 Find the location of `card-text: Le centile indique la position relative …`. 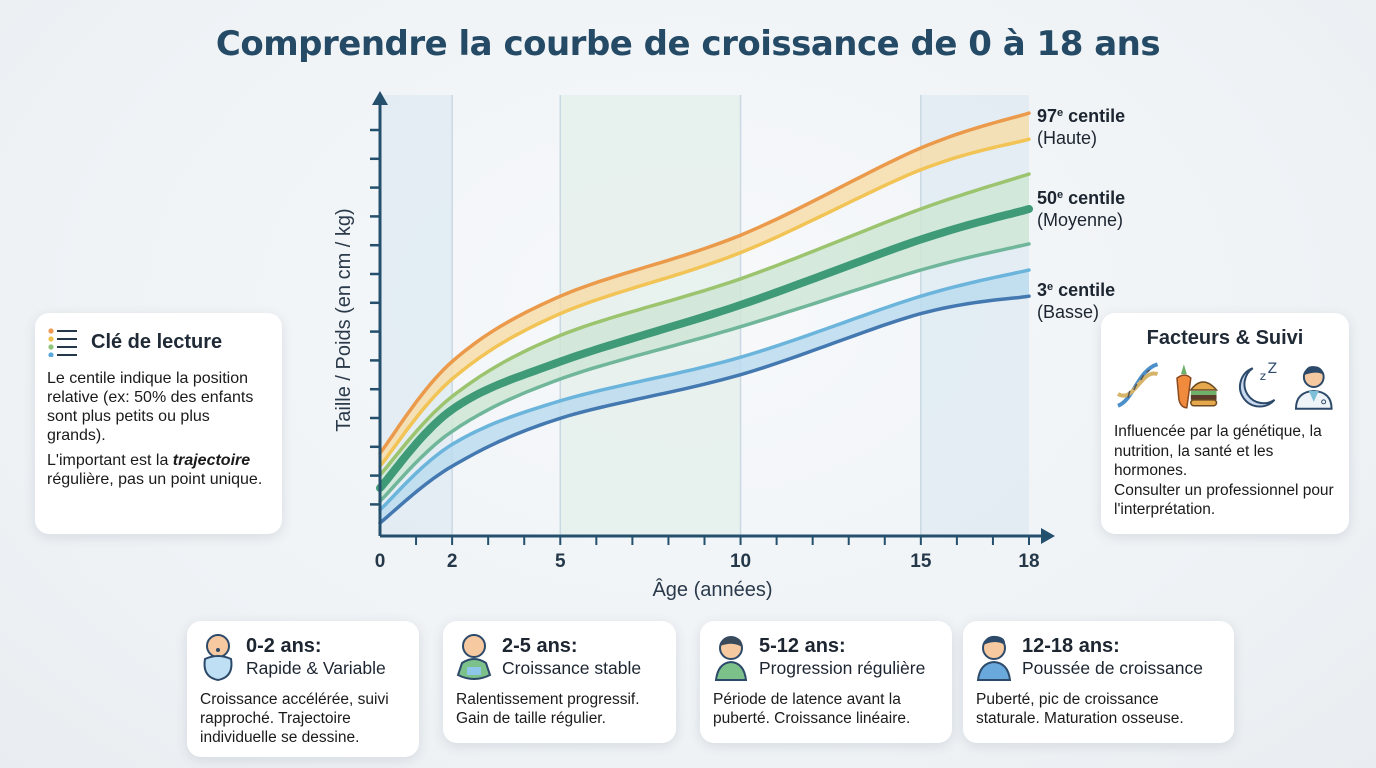

card-text: Le centile indique la position relative … is located at coordinates (150, 407).